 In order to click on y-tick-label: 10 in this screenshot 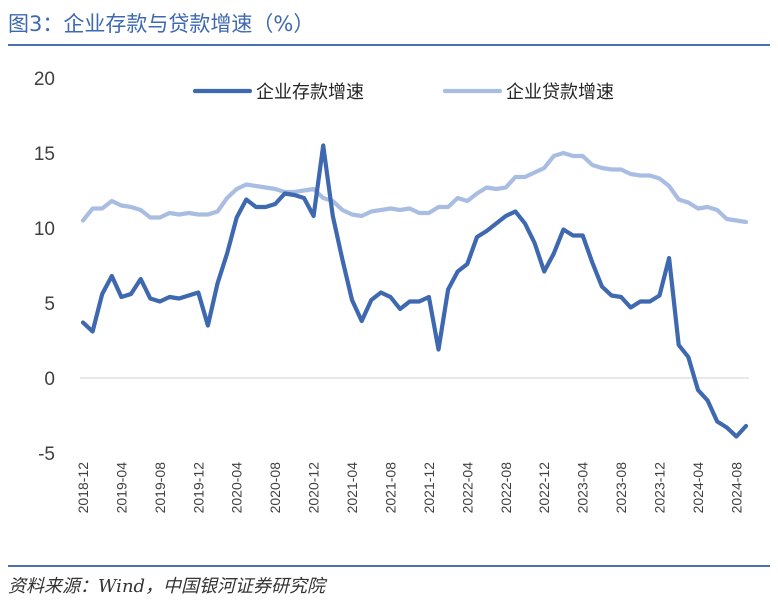, I will do `click(44, 229)`.